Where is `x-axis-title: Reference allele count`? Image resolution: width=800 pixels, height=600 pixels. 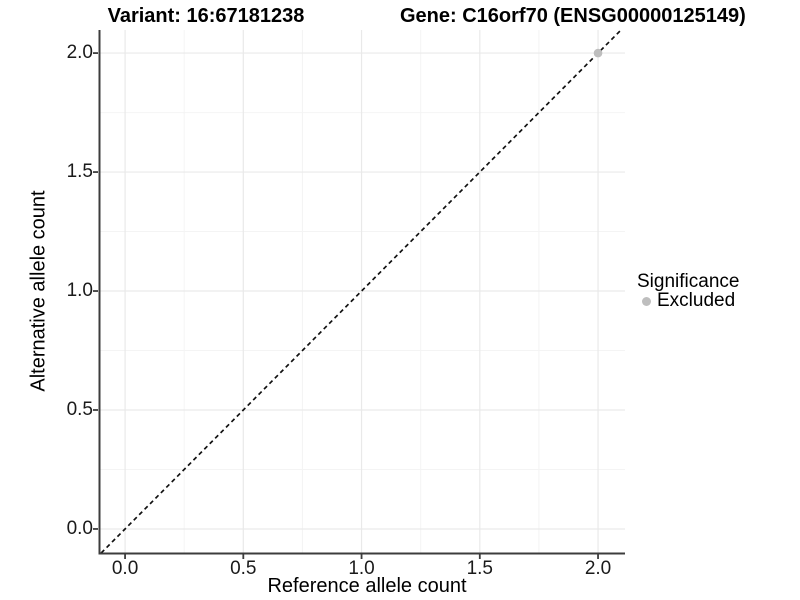 x-axis-title: Reference allele count is located at coordinates (367, 586).